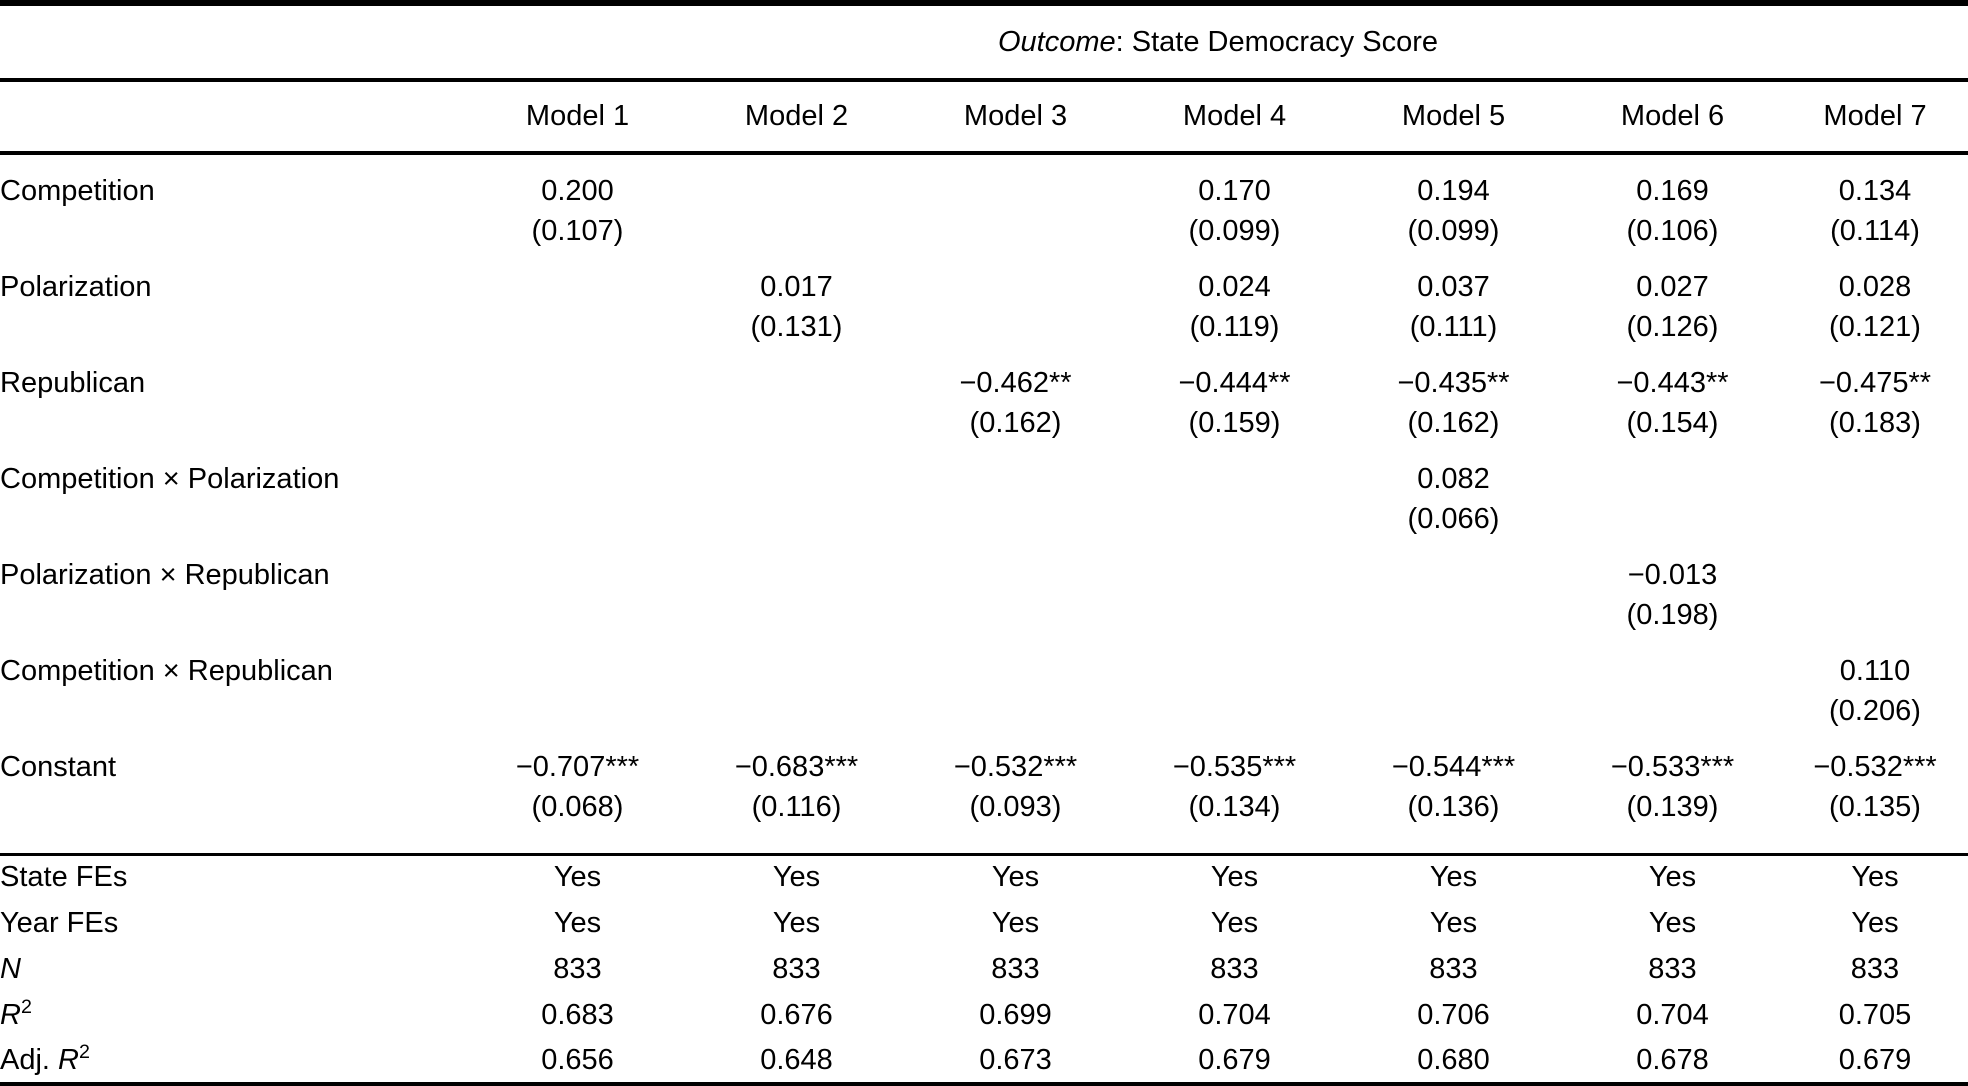 Image resolution: width=1968 pixels, height=1086 pixels. Describe the element at coordinates (234, 969) in the screenshot. I see `stat-label-cell: N` at that location.